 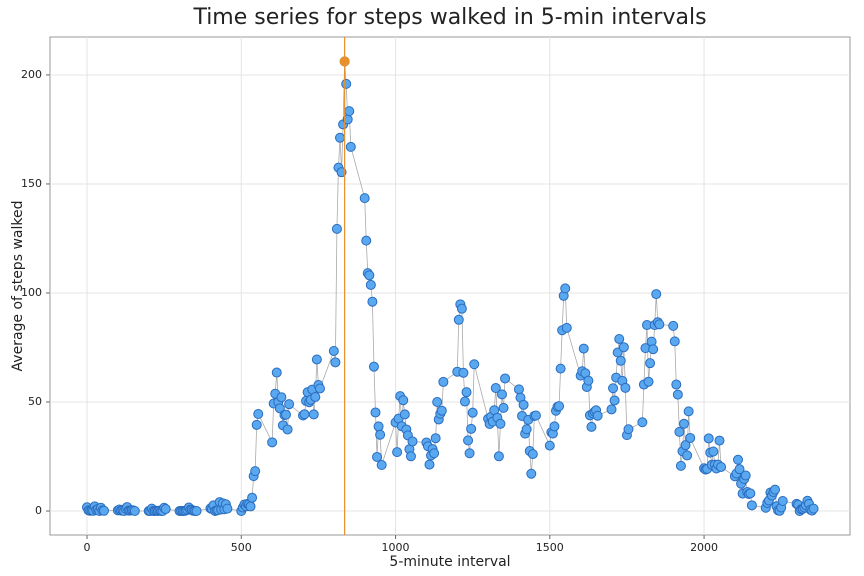 I want to click on x-tick-label: 1000, so click(x=396, y=547).